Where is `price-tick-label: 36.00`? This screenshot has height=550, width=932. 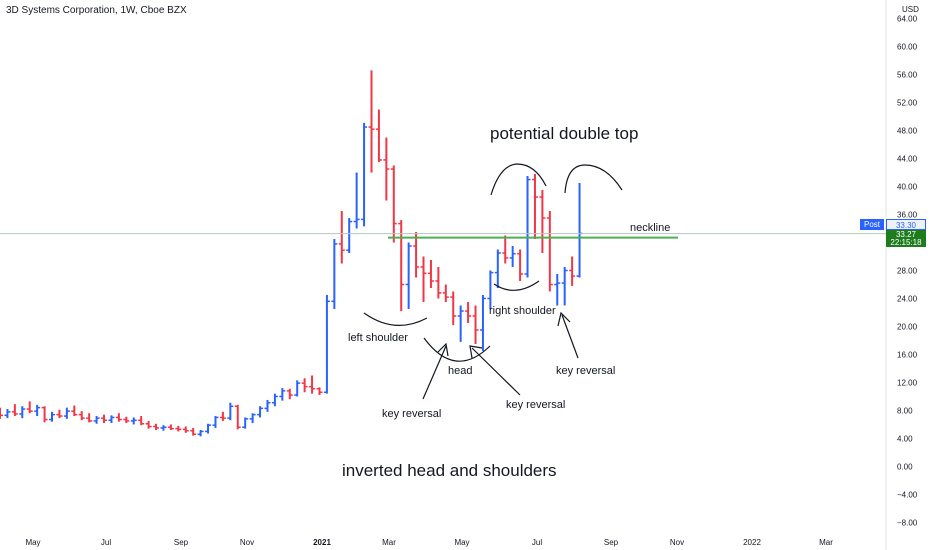 price-tick-label: 36.00 is located at coordinates (907, 215).